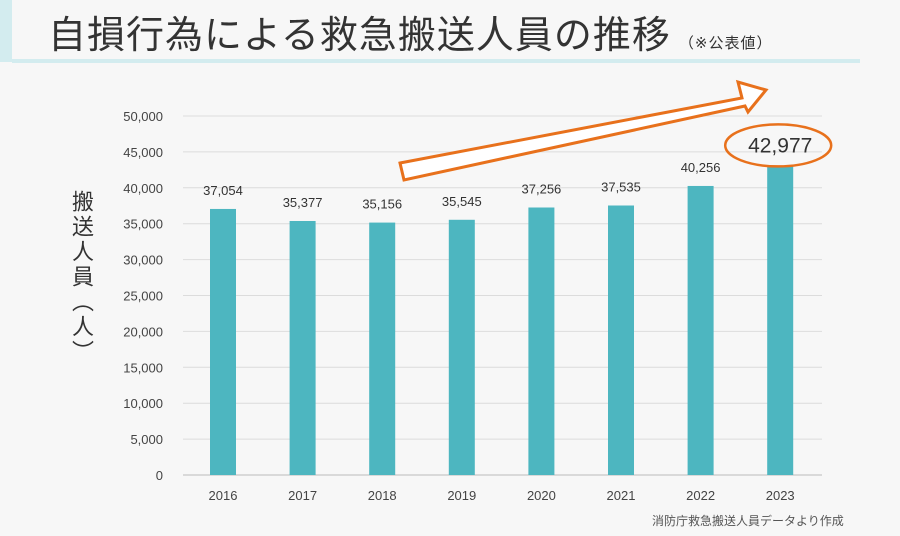 This screenshot has height=536, width=900. I want to click on y-tick-label: 10,000, so click(143, 403).